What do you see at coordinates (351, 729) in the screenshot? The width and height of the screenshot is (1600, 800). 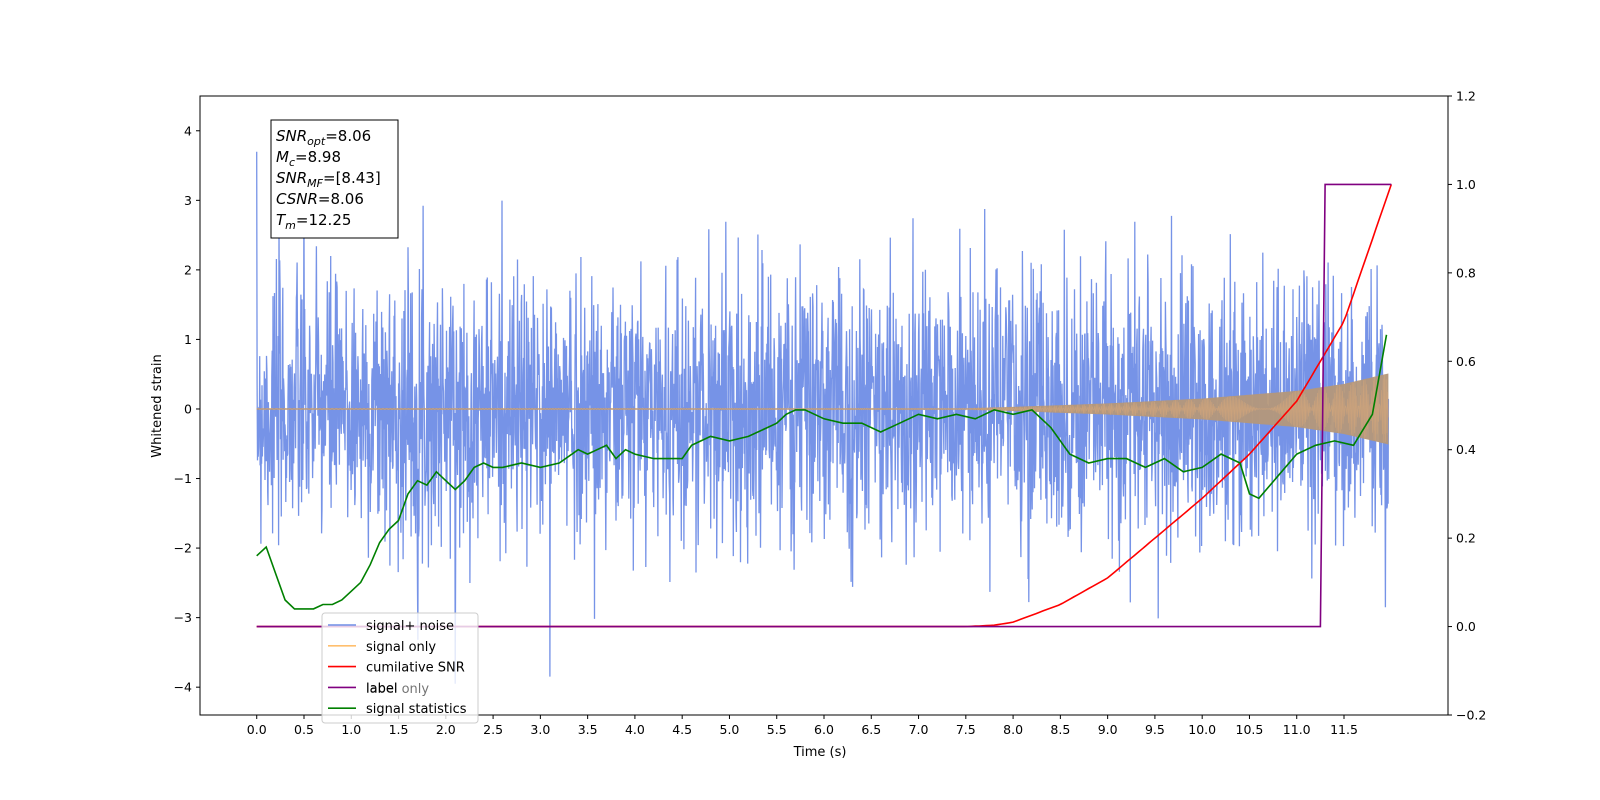 I see `x-tick-label: 1.0` at bounding box center [351, 729].